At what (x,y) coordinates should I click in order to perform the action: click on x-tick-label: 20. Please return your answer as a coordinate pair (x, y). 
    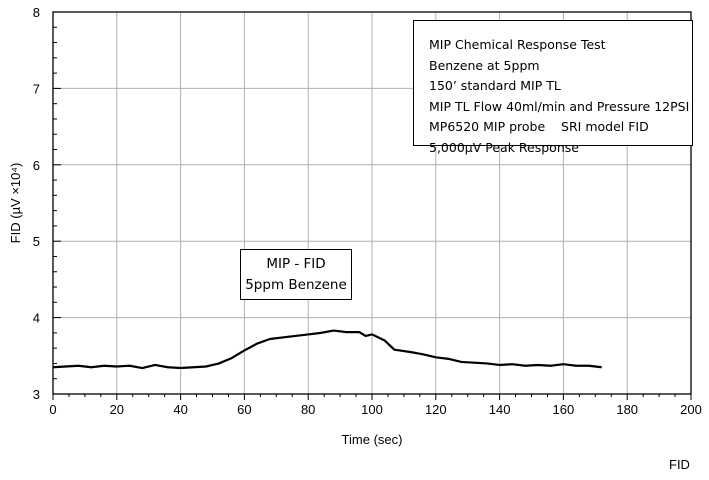
    Looking at the image, I should click on (117, 409).